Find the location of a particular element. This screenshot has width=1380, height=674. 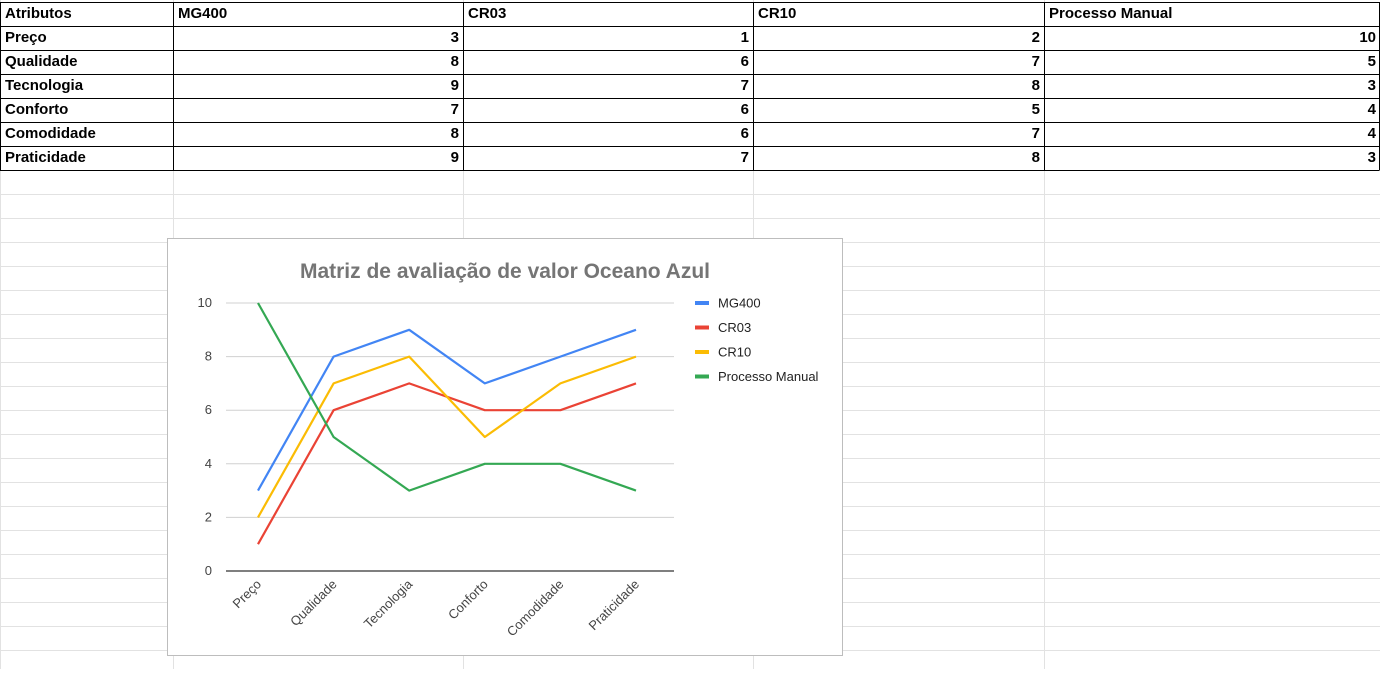

x-tick-label: Praticidade is located at coordinates (614, 605).